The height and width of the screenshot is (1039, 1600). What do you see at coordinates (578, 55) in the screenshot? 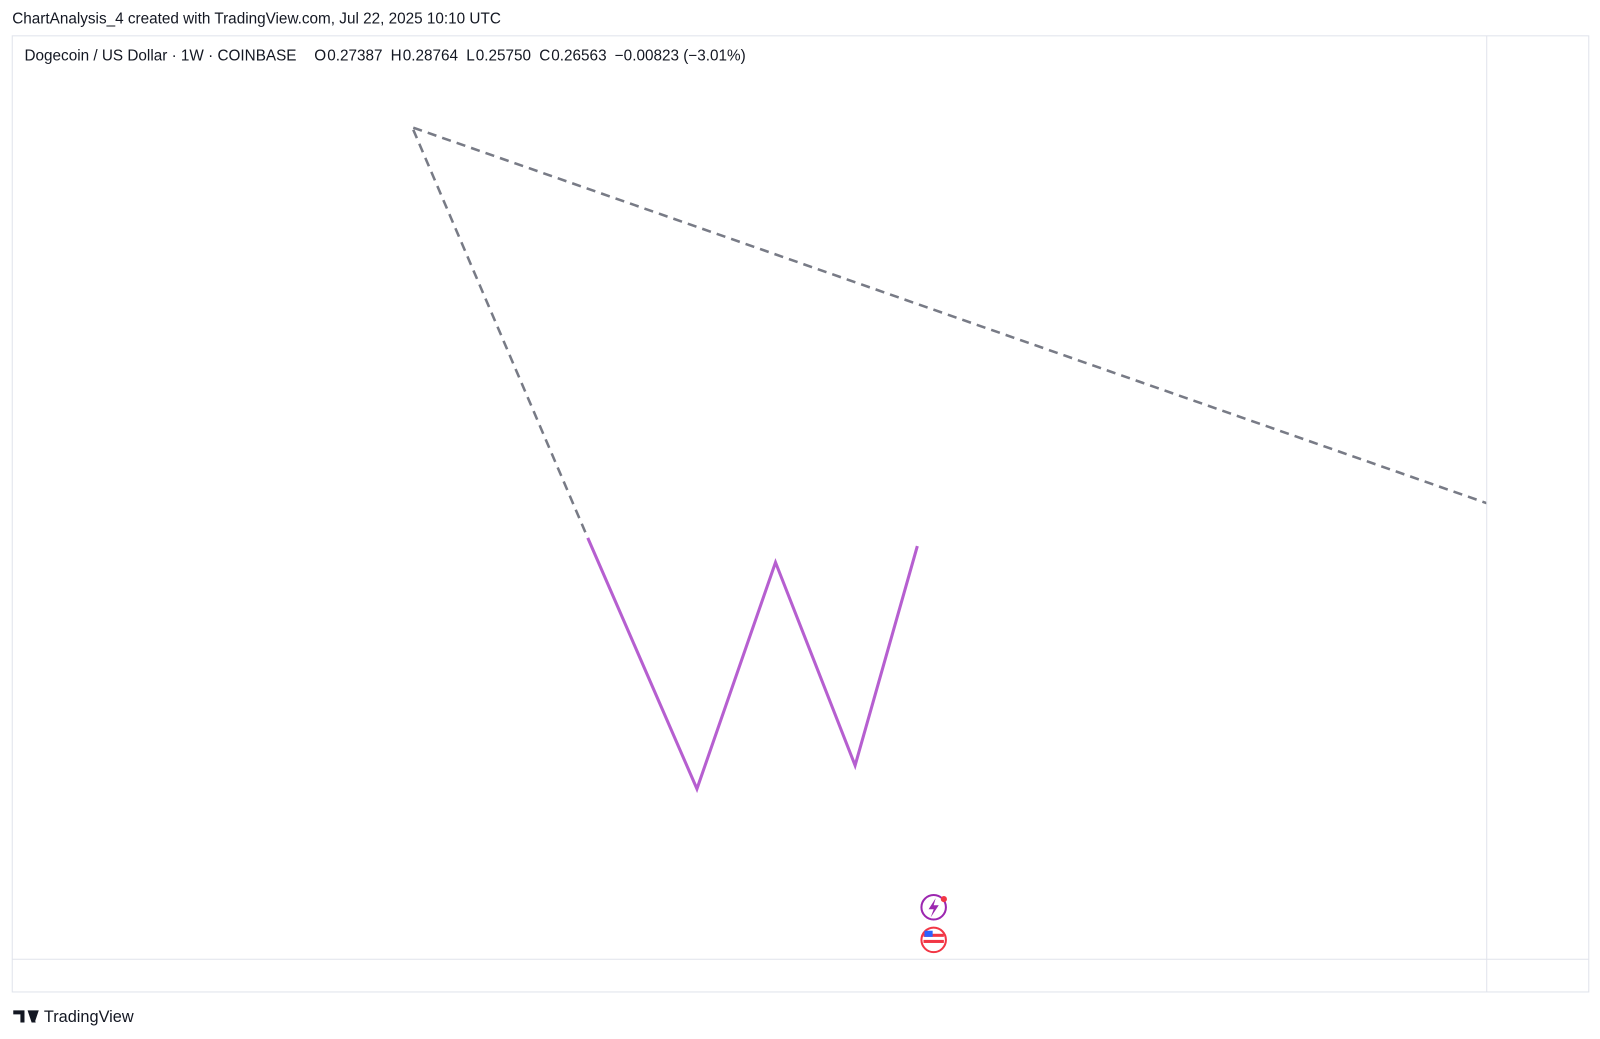
I see `ohlc-value: 0.26563` at bounding box center [578, 55].